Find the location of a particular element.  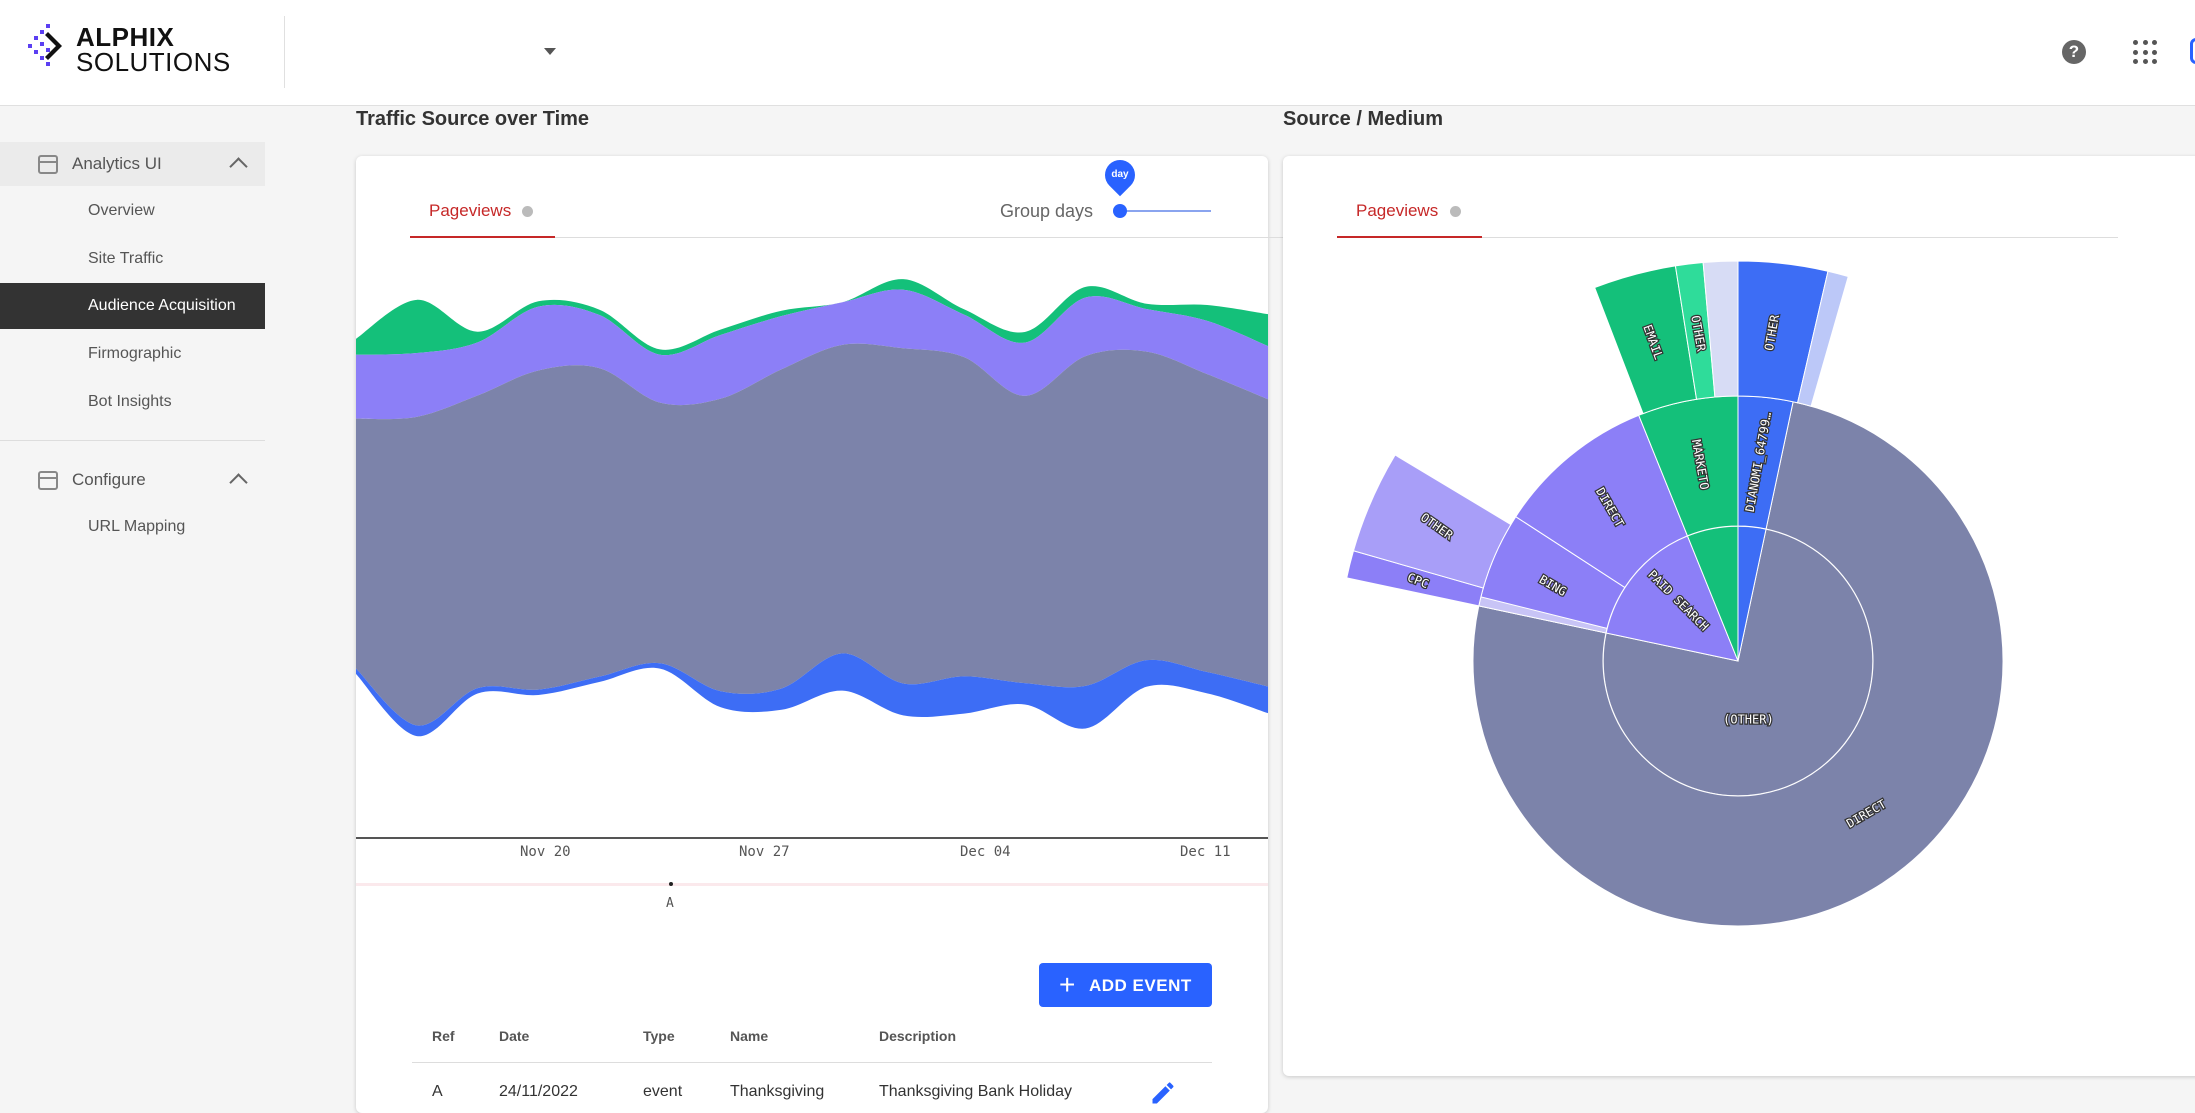

chevron-down-icon is located at coordinates (550, 51).